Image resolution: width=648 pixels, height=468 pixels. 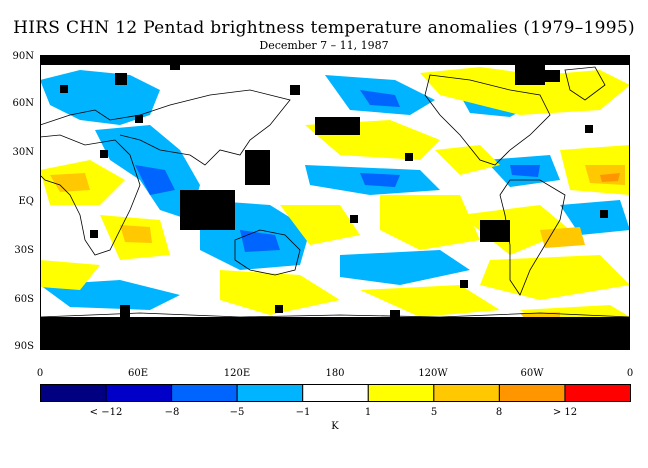 What do you see at coordinates (499, 412) in the screenshot?
I see `colorbar-label-8: 8` at bounding box center [499, 412].